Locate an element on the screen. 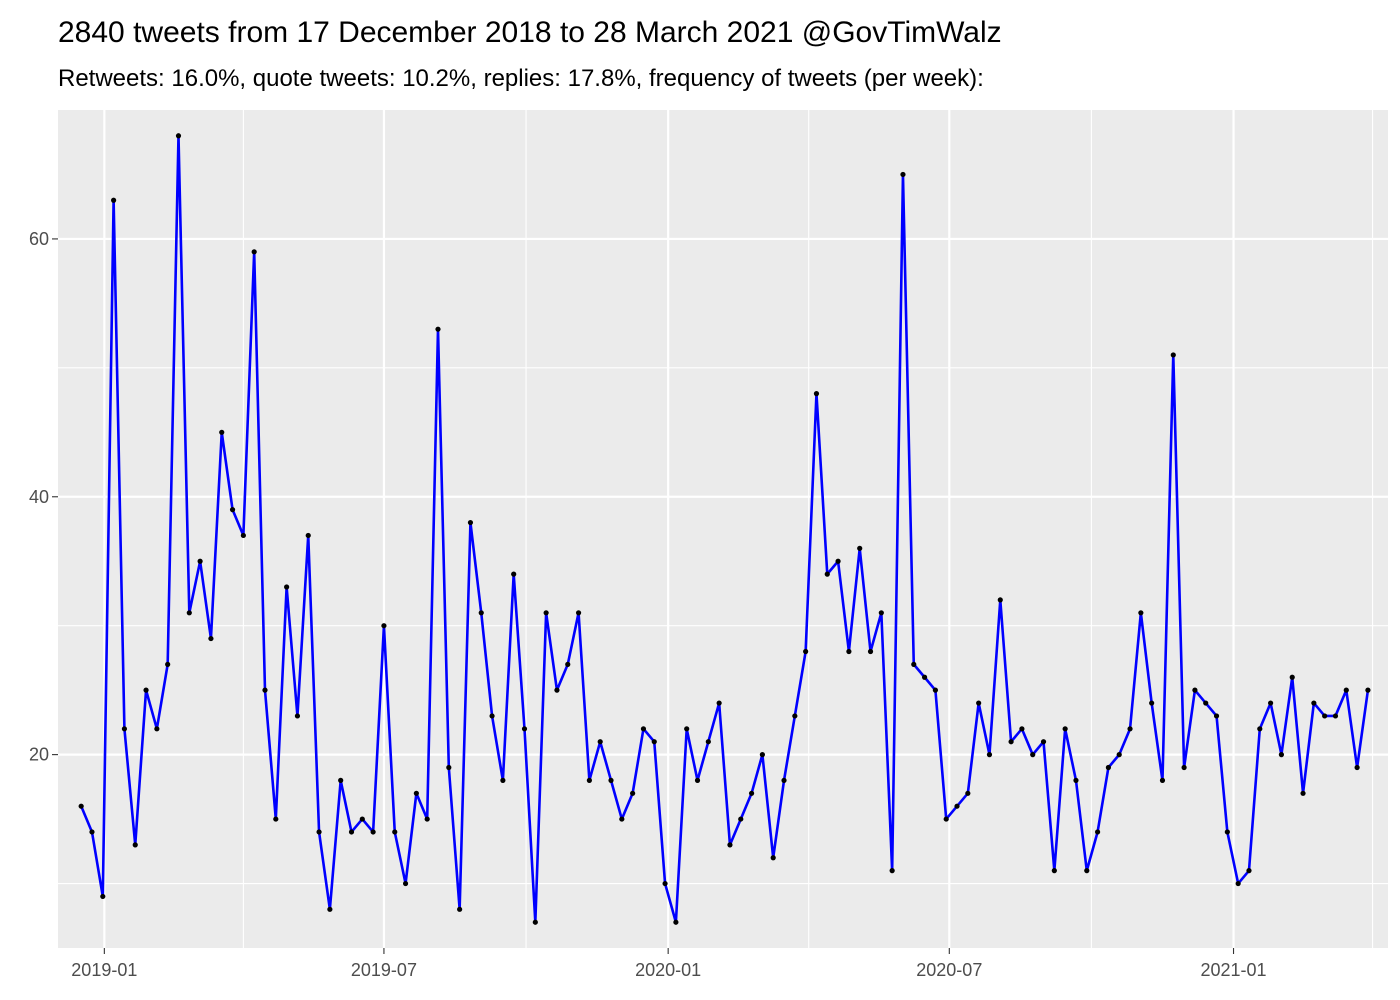 This screenshot has width=1400, height=1000. x-tick-label: 2020-01 is located at coordinates (668, 970).